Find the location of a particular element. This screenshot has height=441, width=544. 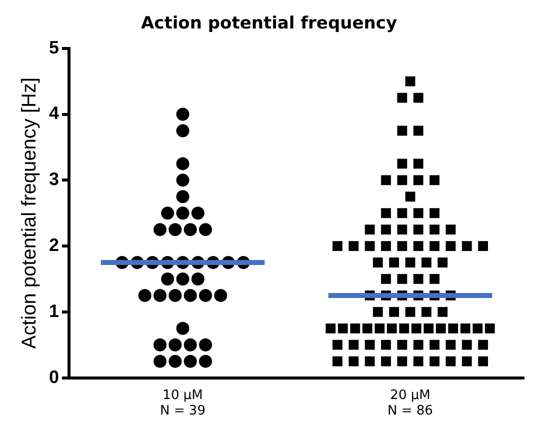

chart-title: Action potential frequency is located at coordinates (269, 24).